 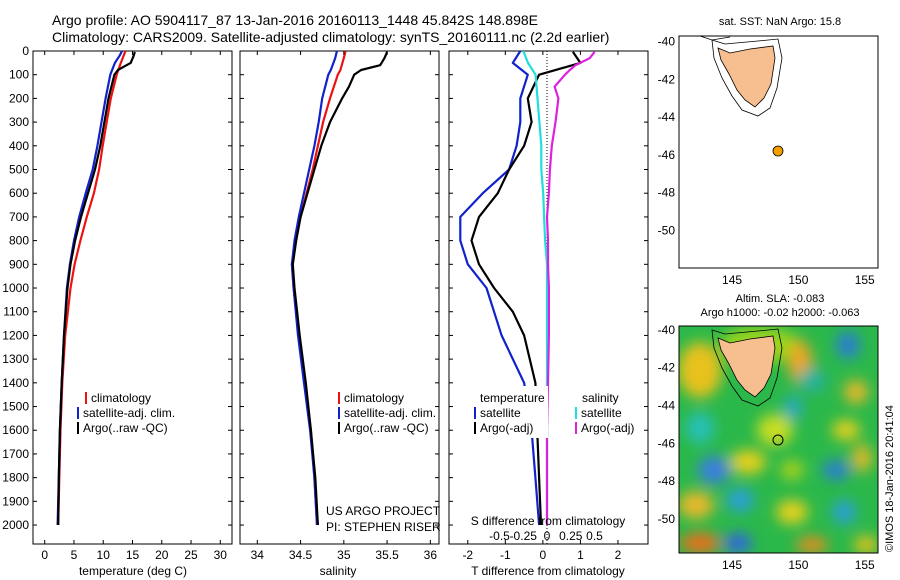 What do you see at coordinates (547, 536) in the screenshot?
I see `diff-s-tick-label: 0` at bounding box center [547, 536].